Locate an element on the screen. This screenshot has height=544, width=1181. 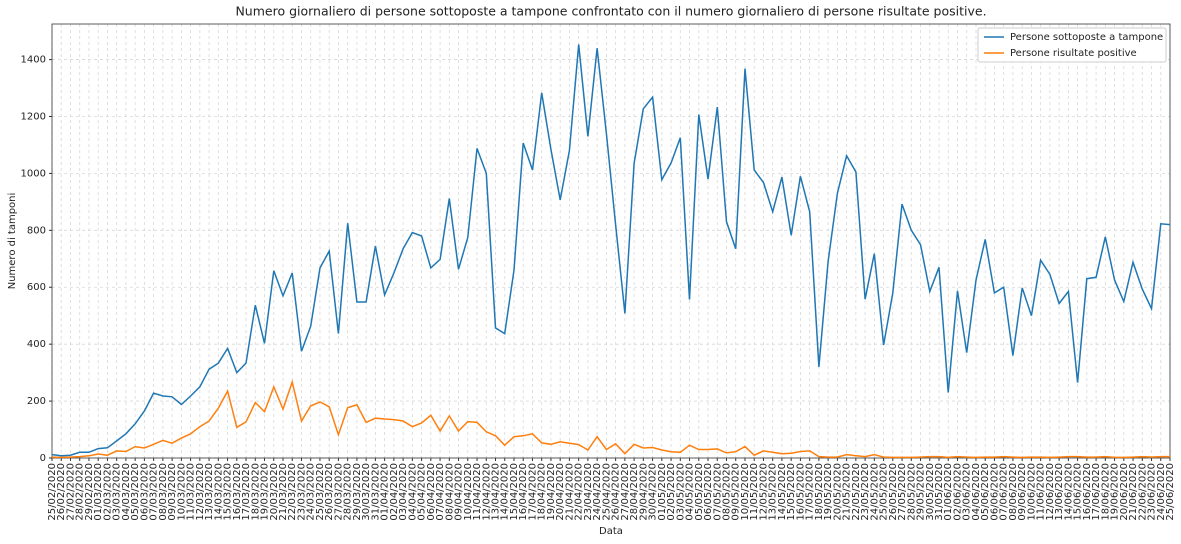
x-tick-label: 06/04/2020 is located at coordinates (431, 492).